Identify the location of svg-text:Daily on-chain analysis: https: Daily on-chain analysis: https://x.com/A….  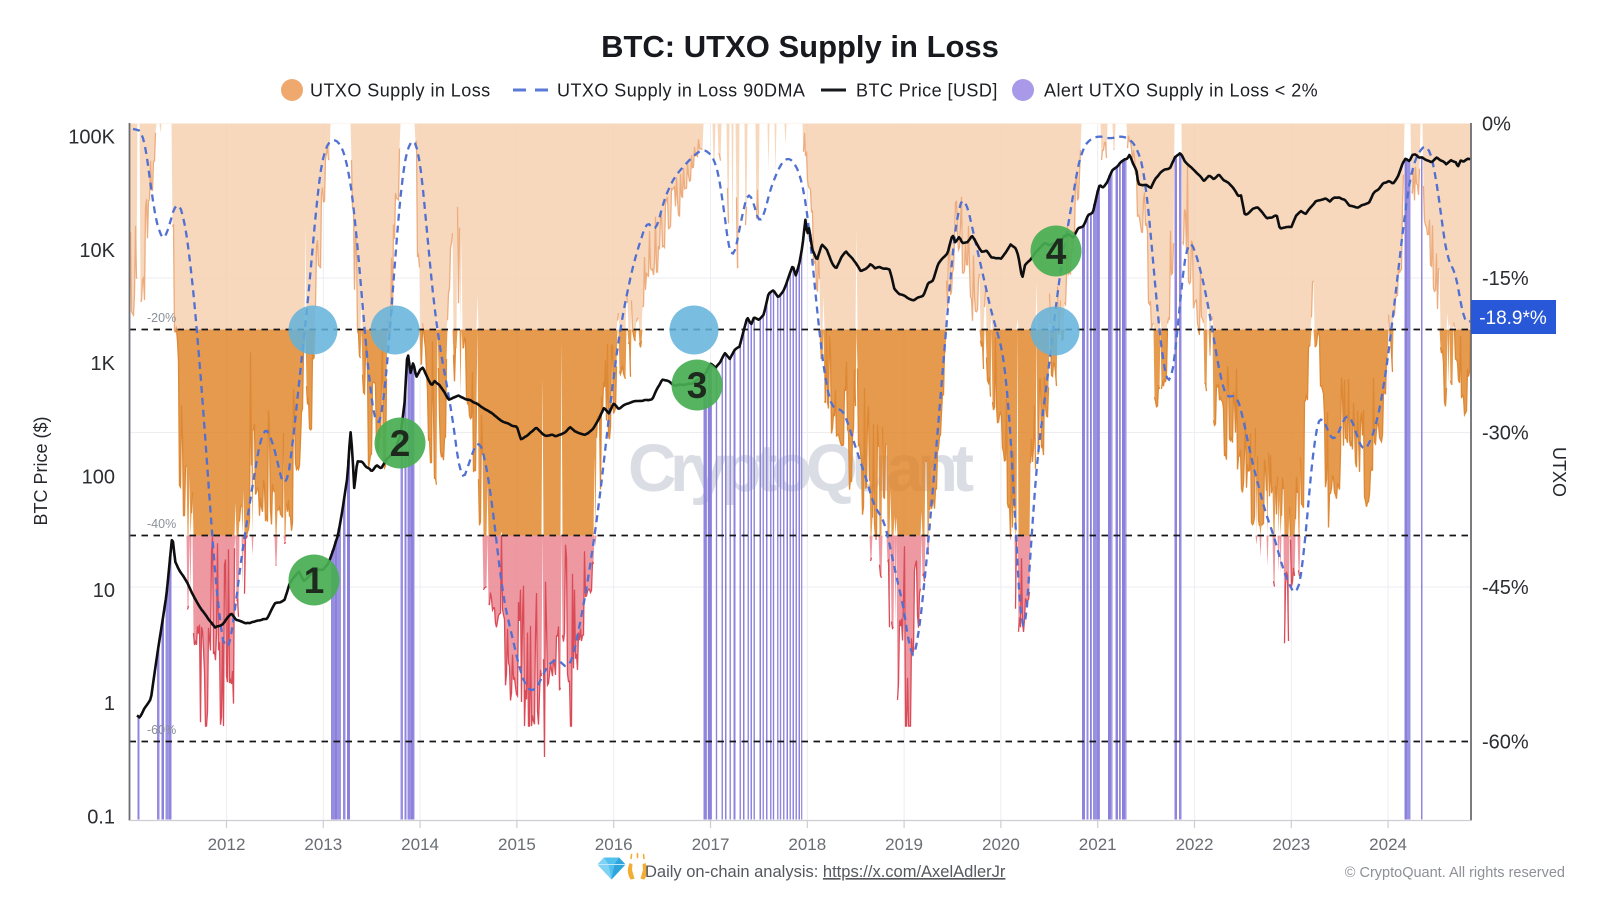
(825, 872).